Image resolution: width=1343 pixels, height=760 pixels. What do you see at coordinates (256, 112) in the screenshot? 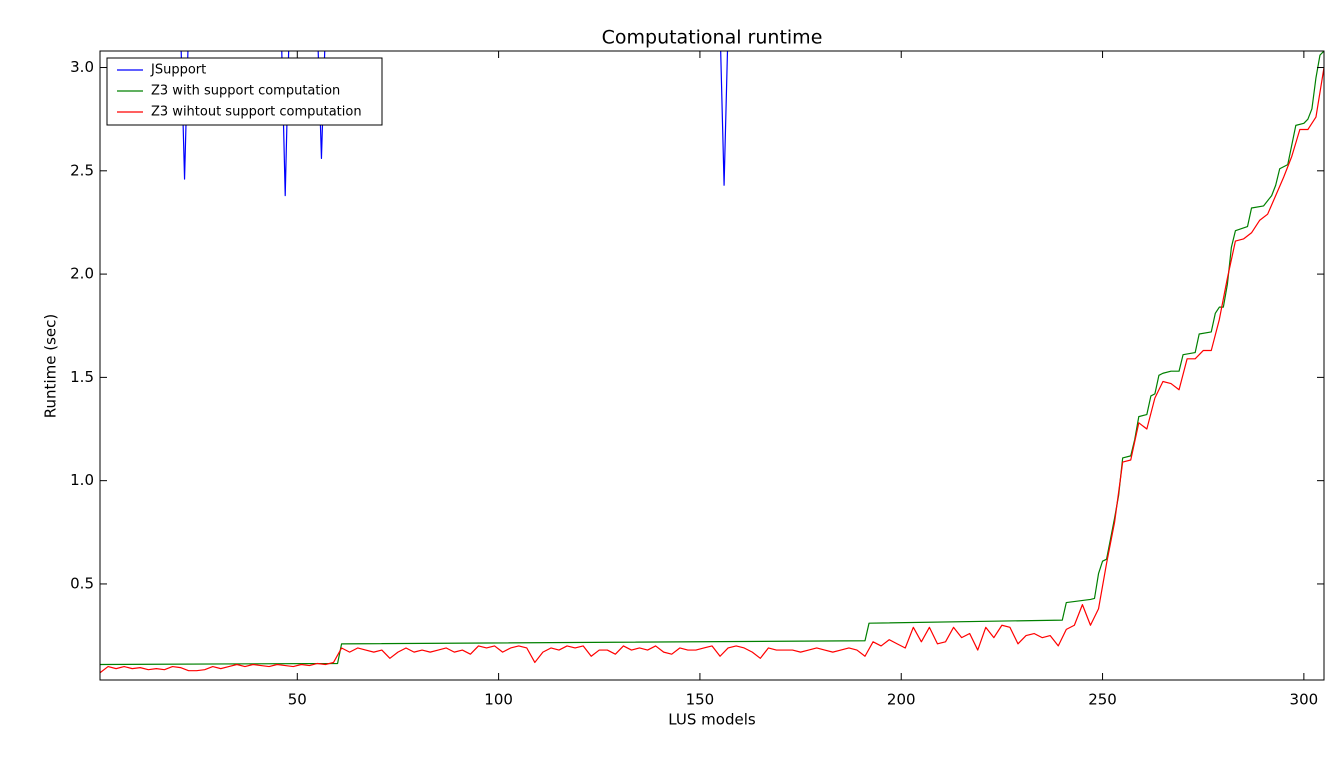
I see `legend-label: Z3 wihtout support computation` at bounding box center [256, 112].